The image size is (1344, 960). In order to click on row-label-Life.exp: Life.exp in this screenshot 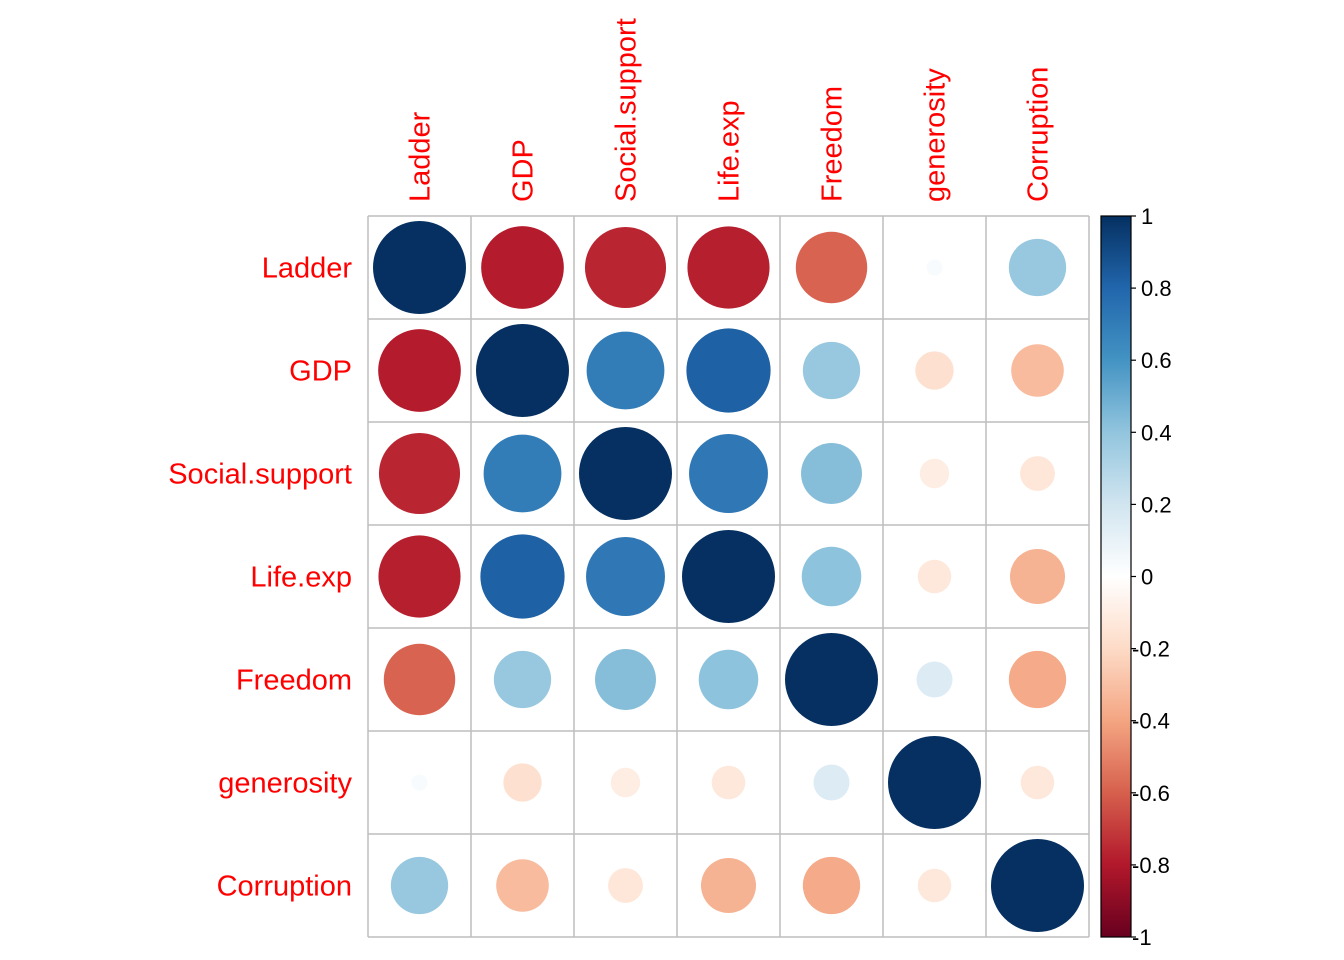, I will do `click(301, 578)`.